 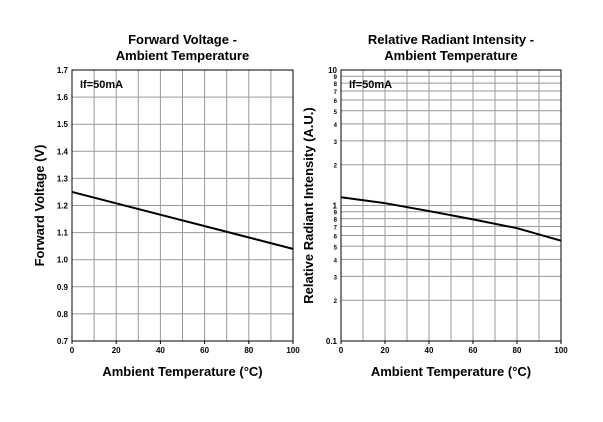 I want to click on y-tick-label: 0.8, so click(x=63, y=314).